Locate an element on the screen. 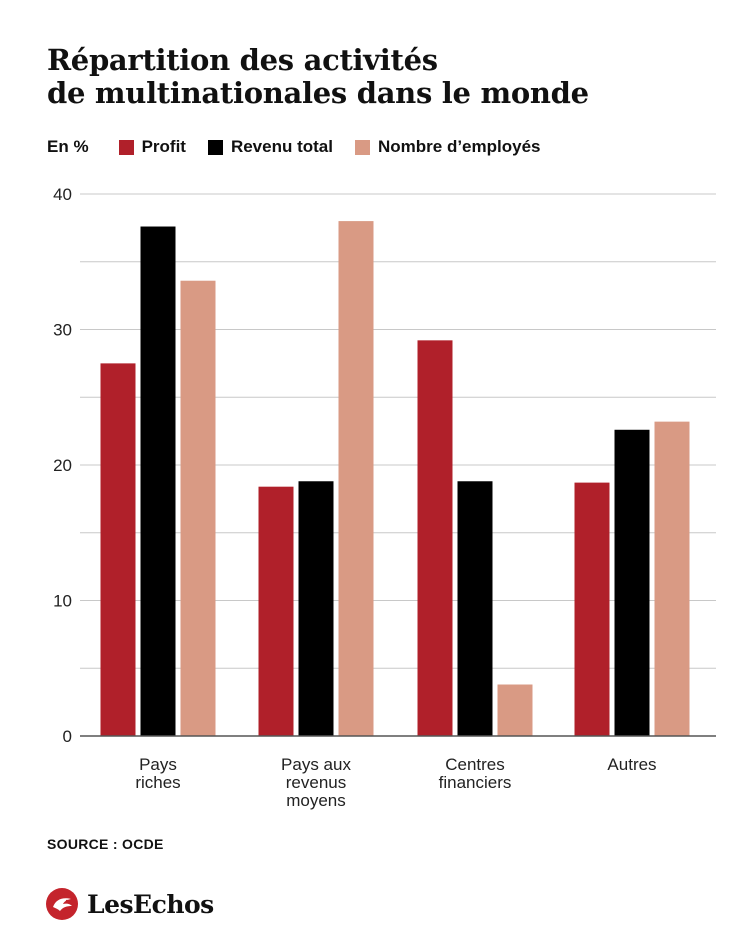 The height and width of the screenshot is (938, 750). y-tick-label: 20 is located at coordinates (62, 465).